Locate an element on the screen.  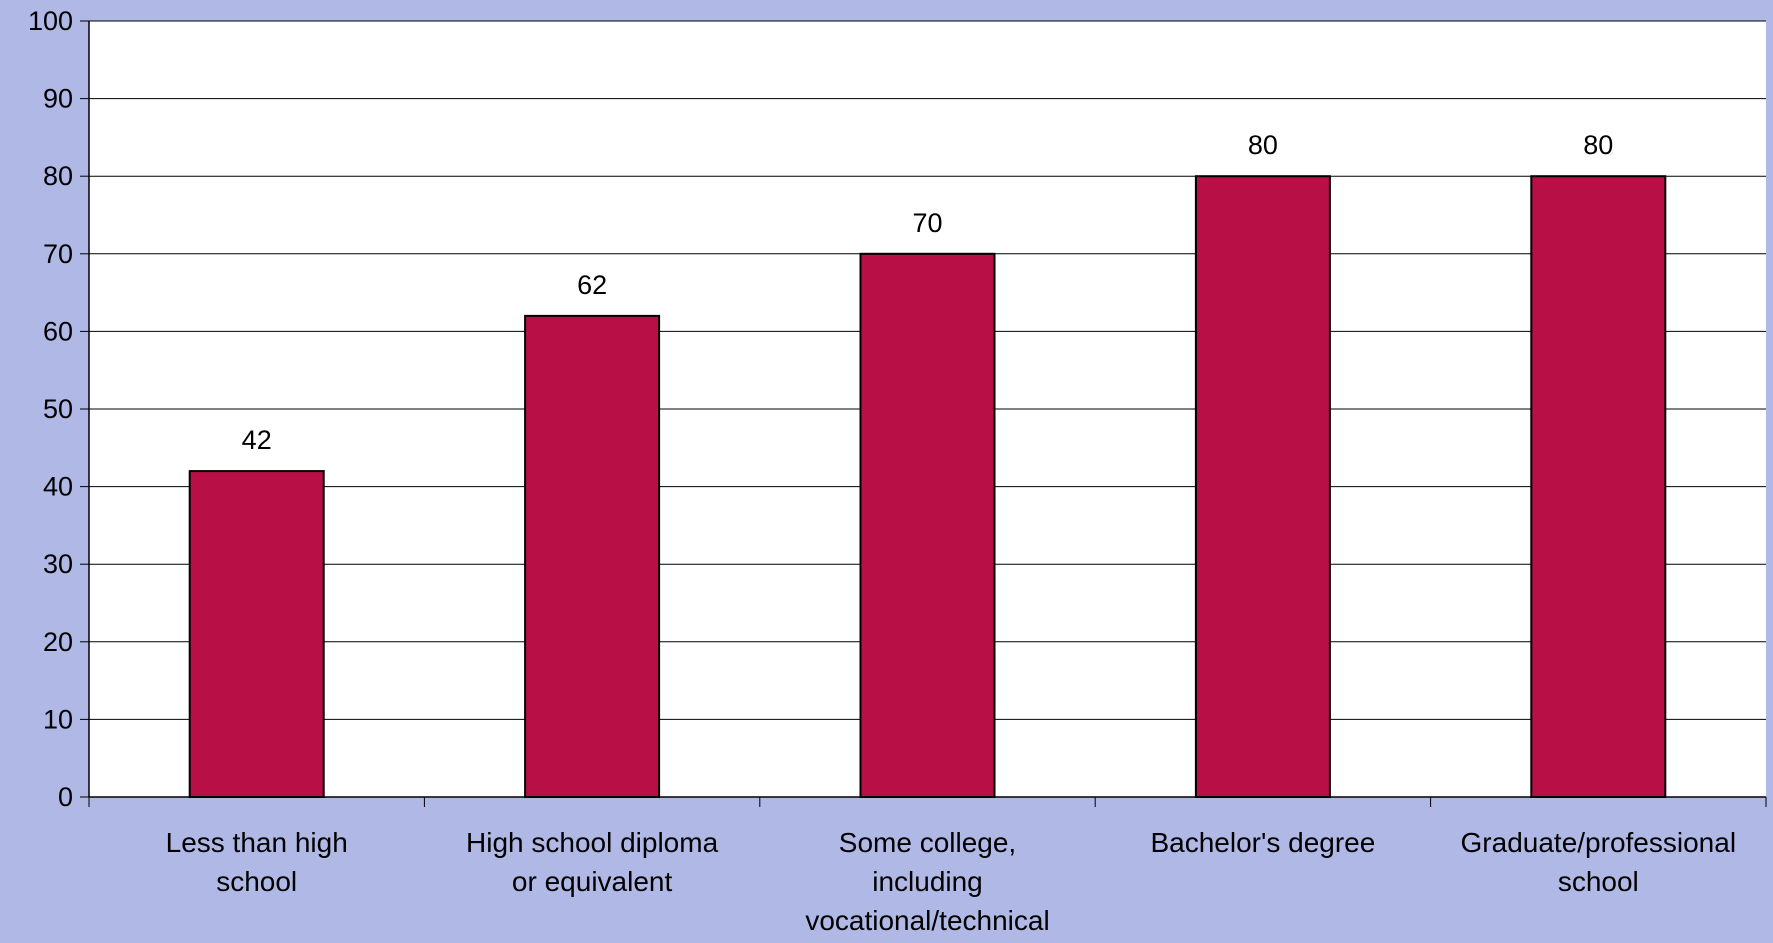
x-tick-label-line: vocational/technical is located at coordinates (927, 920).